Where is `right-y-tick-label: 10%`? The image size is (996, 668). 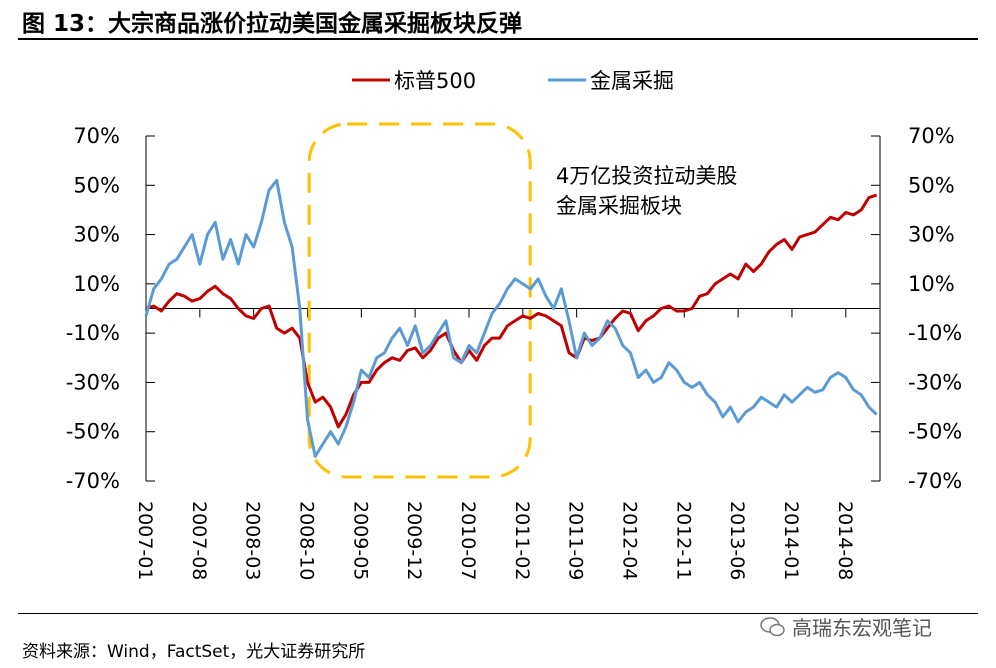
right-y-tick-label: 10% is located at coordinates (931, 284).